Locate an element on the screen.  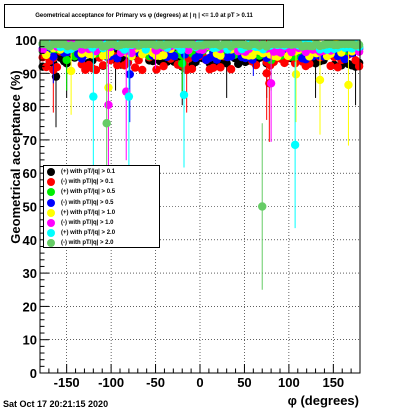
y-tick-label: 90 is located at coordinates (30, 73).